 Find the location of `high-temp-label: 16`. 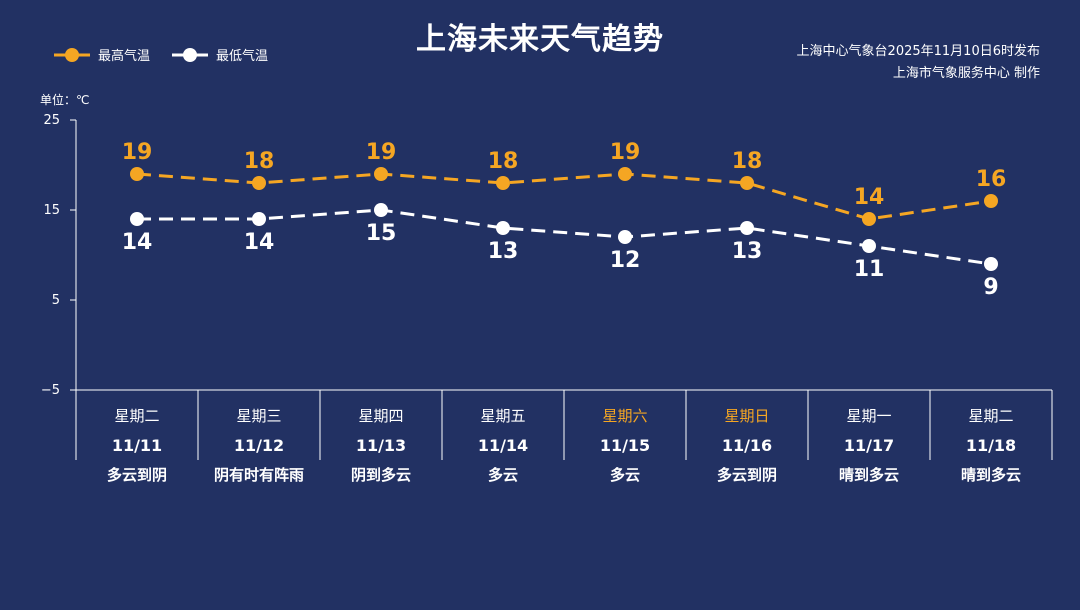

high-temp-label: 16 is located at coordinates (991, 179).